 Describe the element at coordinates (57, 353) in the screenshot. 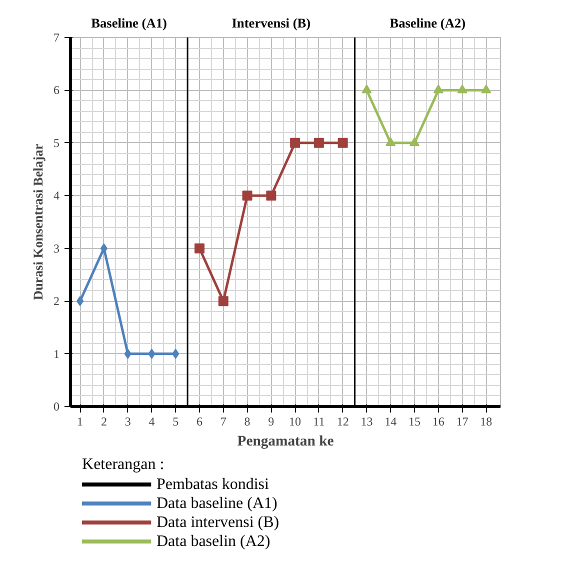

I see `y-tick-label: 1` at that location.